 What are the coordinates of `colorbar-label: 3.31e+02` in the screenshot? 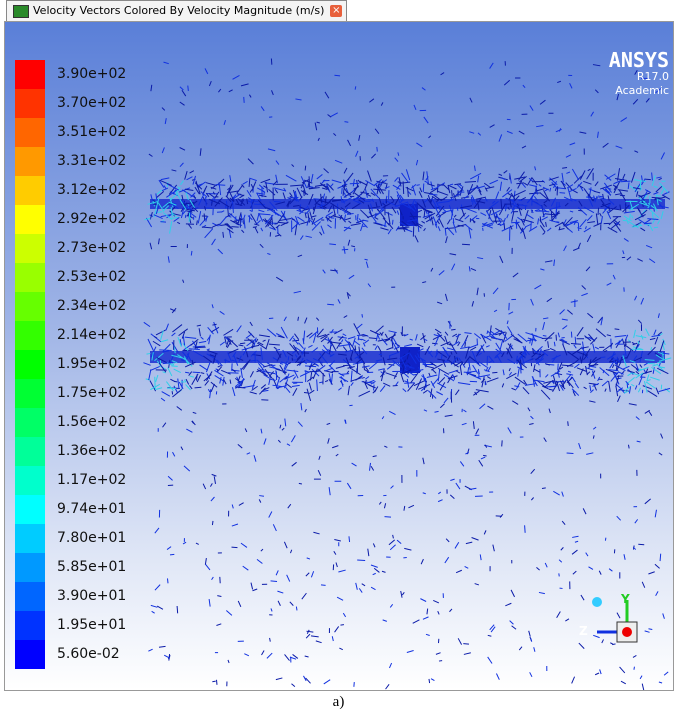 It's located at (92, 161).